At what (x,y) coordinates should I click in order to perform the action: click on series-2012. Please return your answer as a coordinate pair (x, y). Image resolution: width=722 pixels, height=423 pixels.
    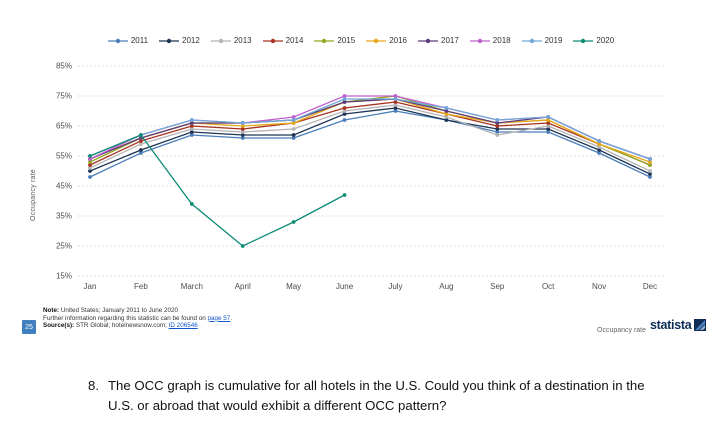
    Looking at the image, I should click on (370, 141).